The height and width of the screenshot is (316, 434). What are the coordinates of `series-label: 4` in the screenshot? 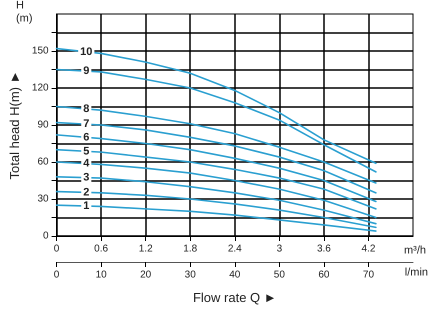 It's located at (86, 164).